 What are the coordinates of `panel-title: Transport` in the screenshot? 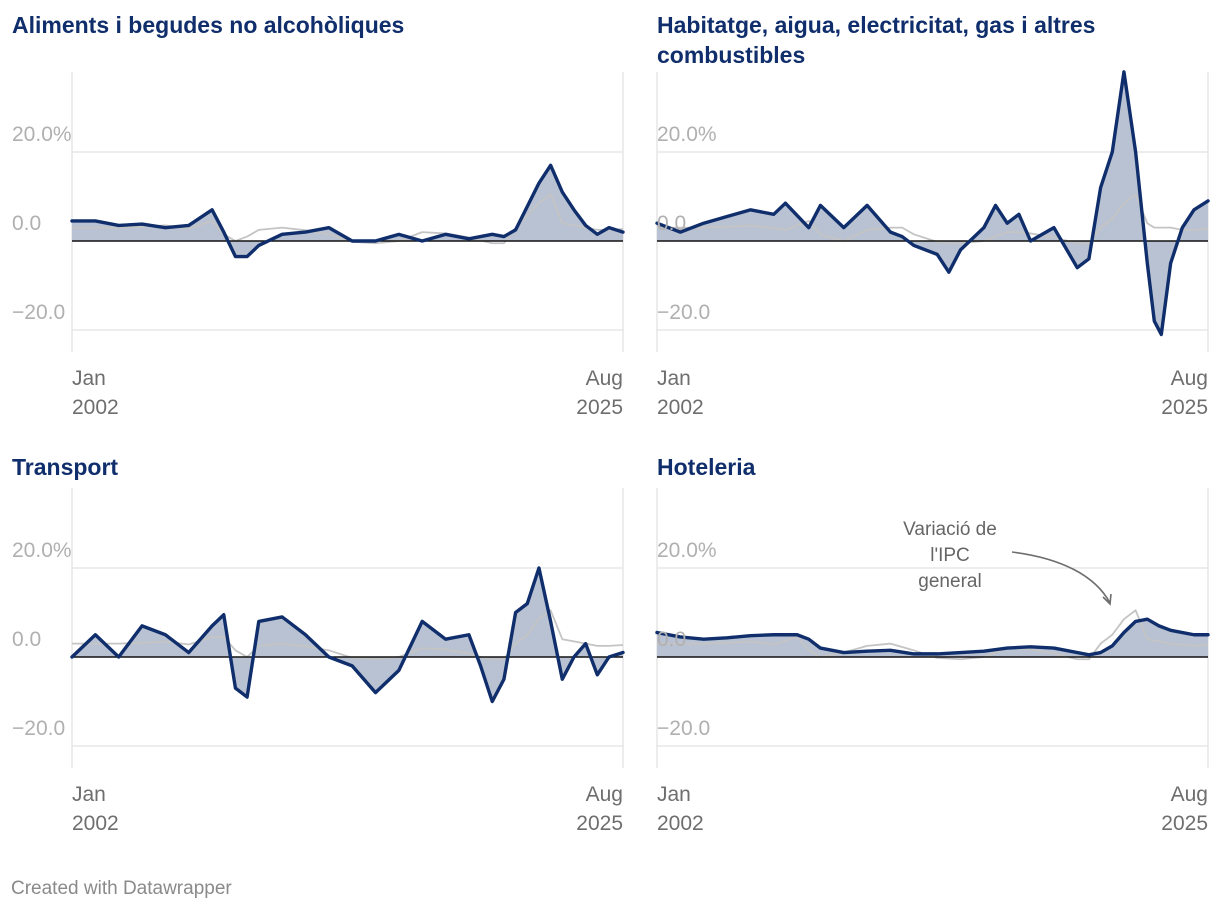 It's located at (65, 467).